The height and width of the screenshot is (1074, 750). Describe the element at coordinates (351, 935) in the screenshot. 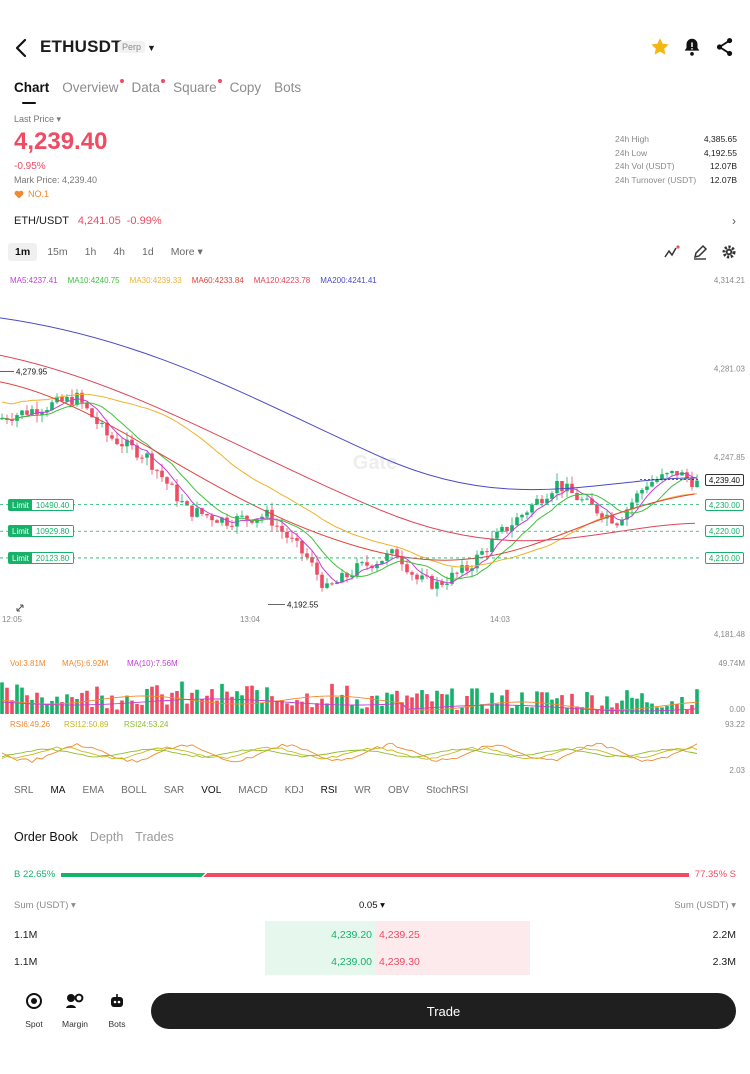

I see `bid-price: 4,239.20` at that location.